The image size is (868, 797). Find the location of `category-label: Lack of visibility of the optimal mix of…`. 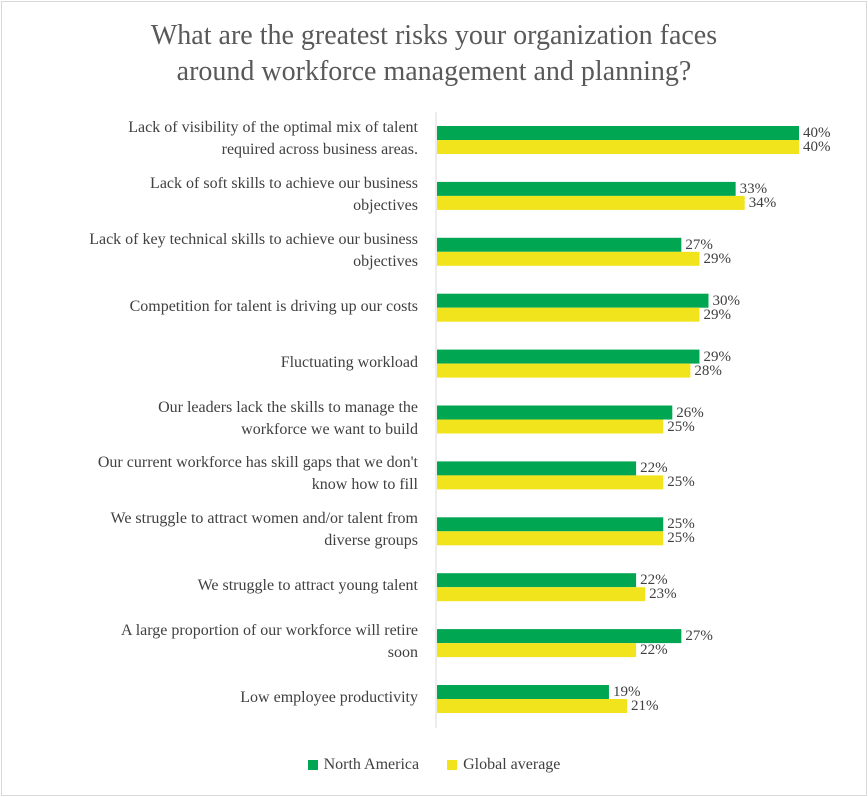

category-label: Lack of visibility of the optimal mix of… is located at coordinates (213, 139).